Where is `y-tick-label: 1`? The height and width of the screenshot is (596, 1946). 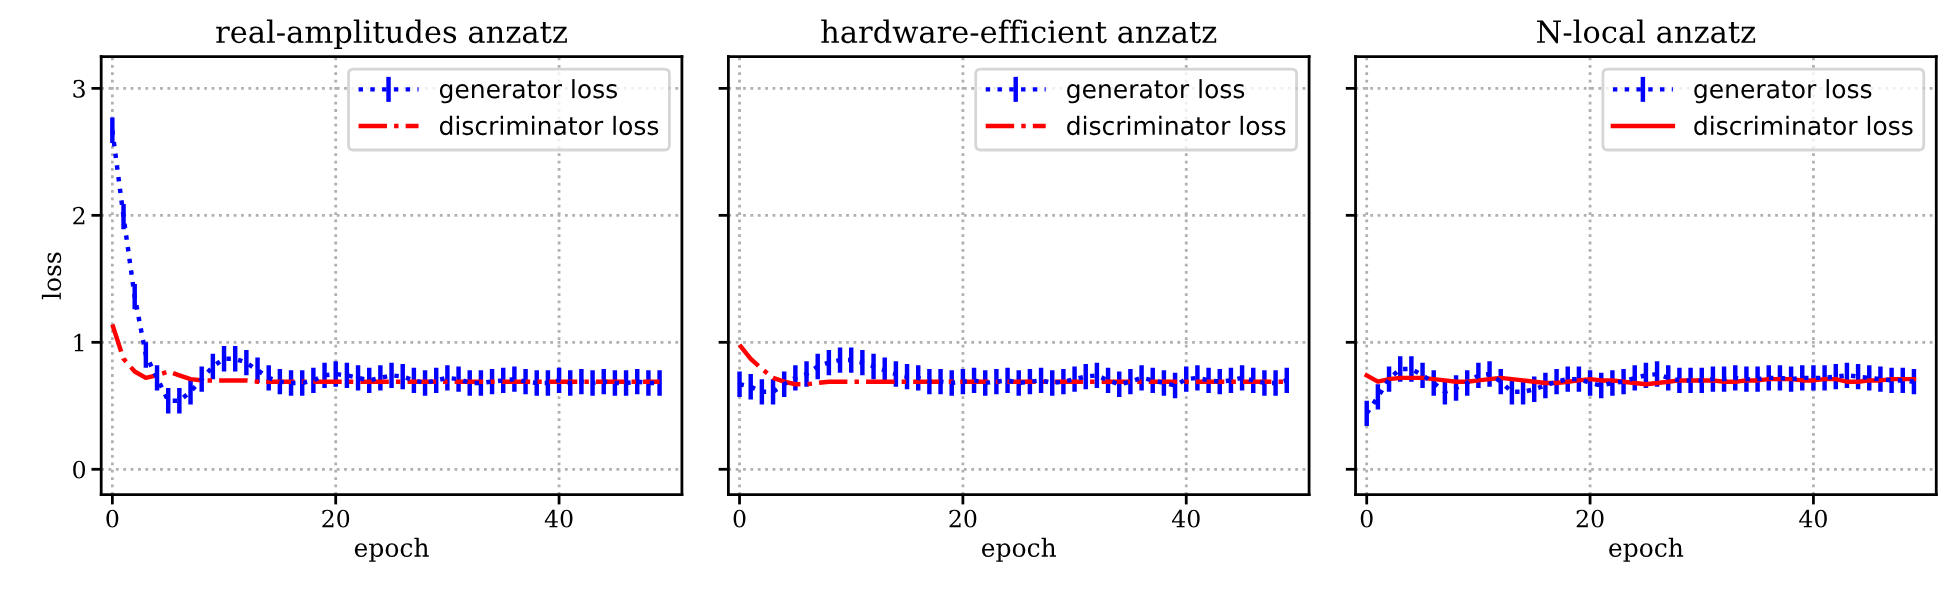
y-tick-label: 1 is located at coordinates (79, 342).